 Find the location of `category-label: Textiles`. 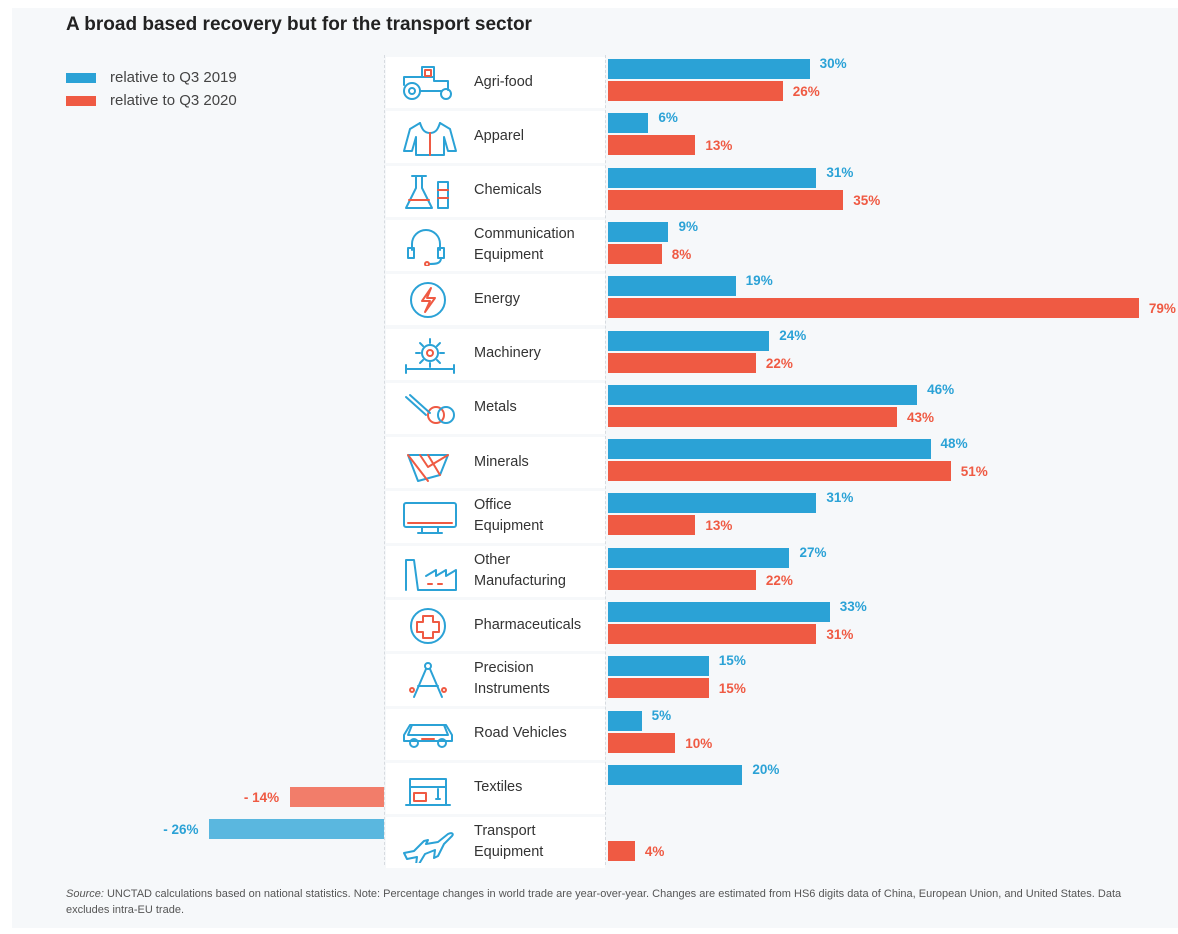

category-label: Textiles is located at coordinates (498, 787).